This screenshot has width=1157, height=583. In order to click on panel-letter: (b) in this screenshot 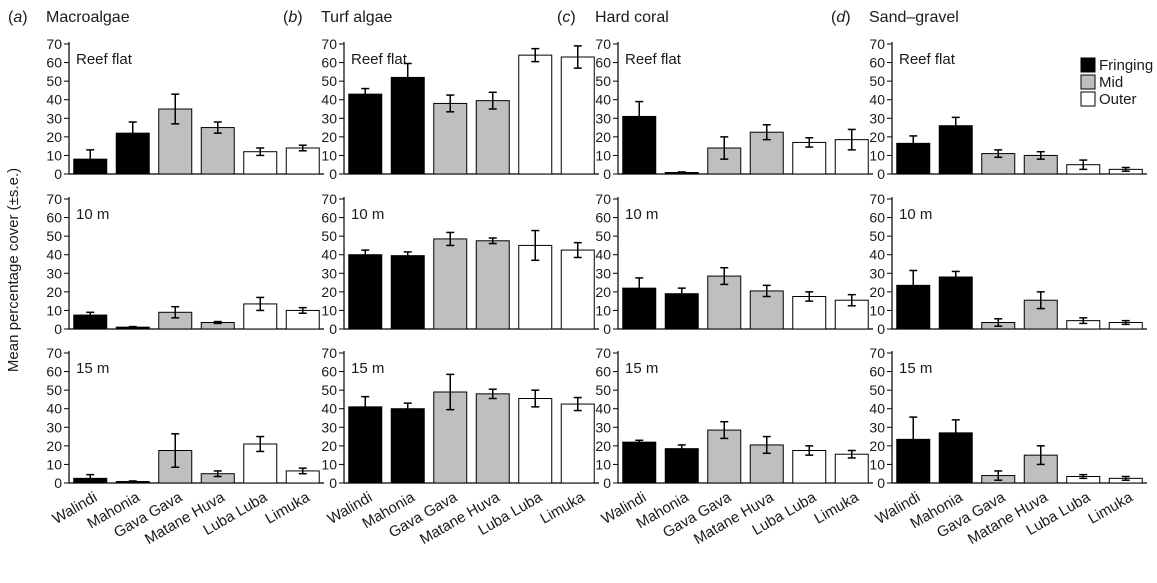, I will do `click(293, 17)`.